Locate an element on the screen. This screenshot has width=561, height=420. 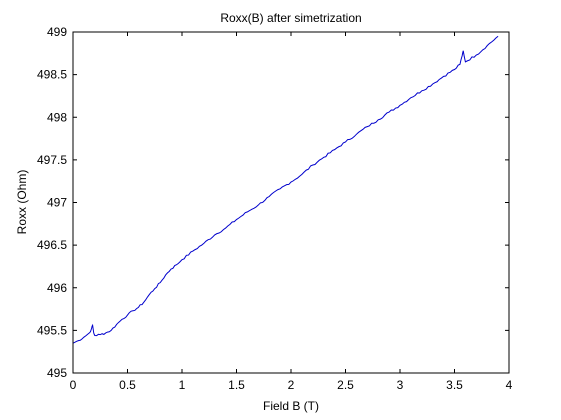
x-tick-label: 1 is located at coordinates (182, 385).